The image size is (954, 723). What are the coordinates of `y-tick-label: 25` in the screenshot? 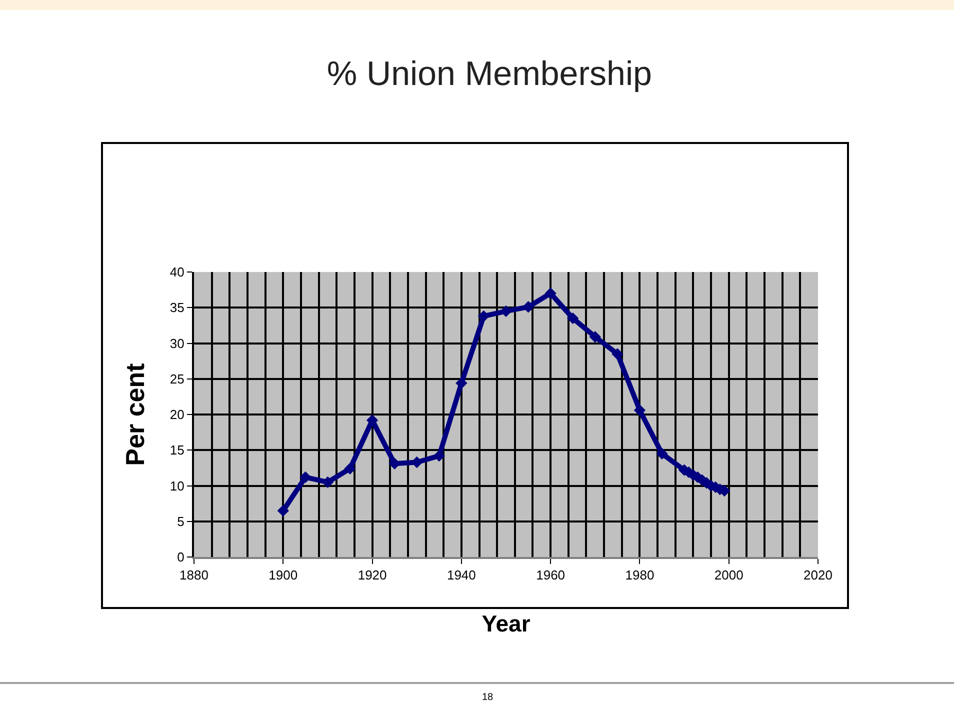 It's located at (177, 378).